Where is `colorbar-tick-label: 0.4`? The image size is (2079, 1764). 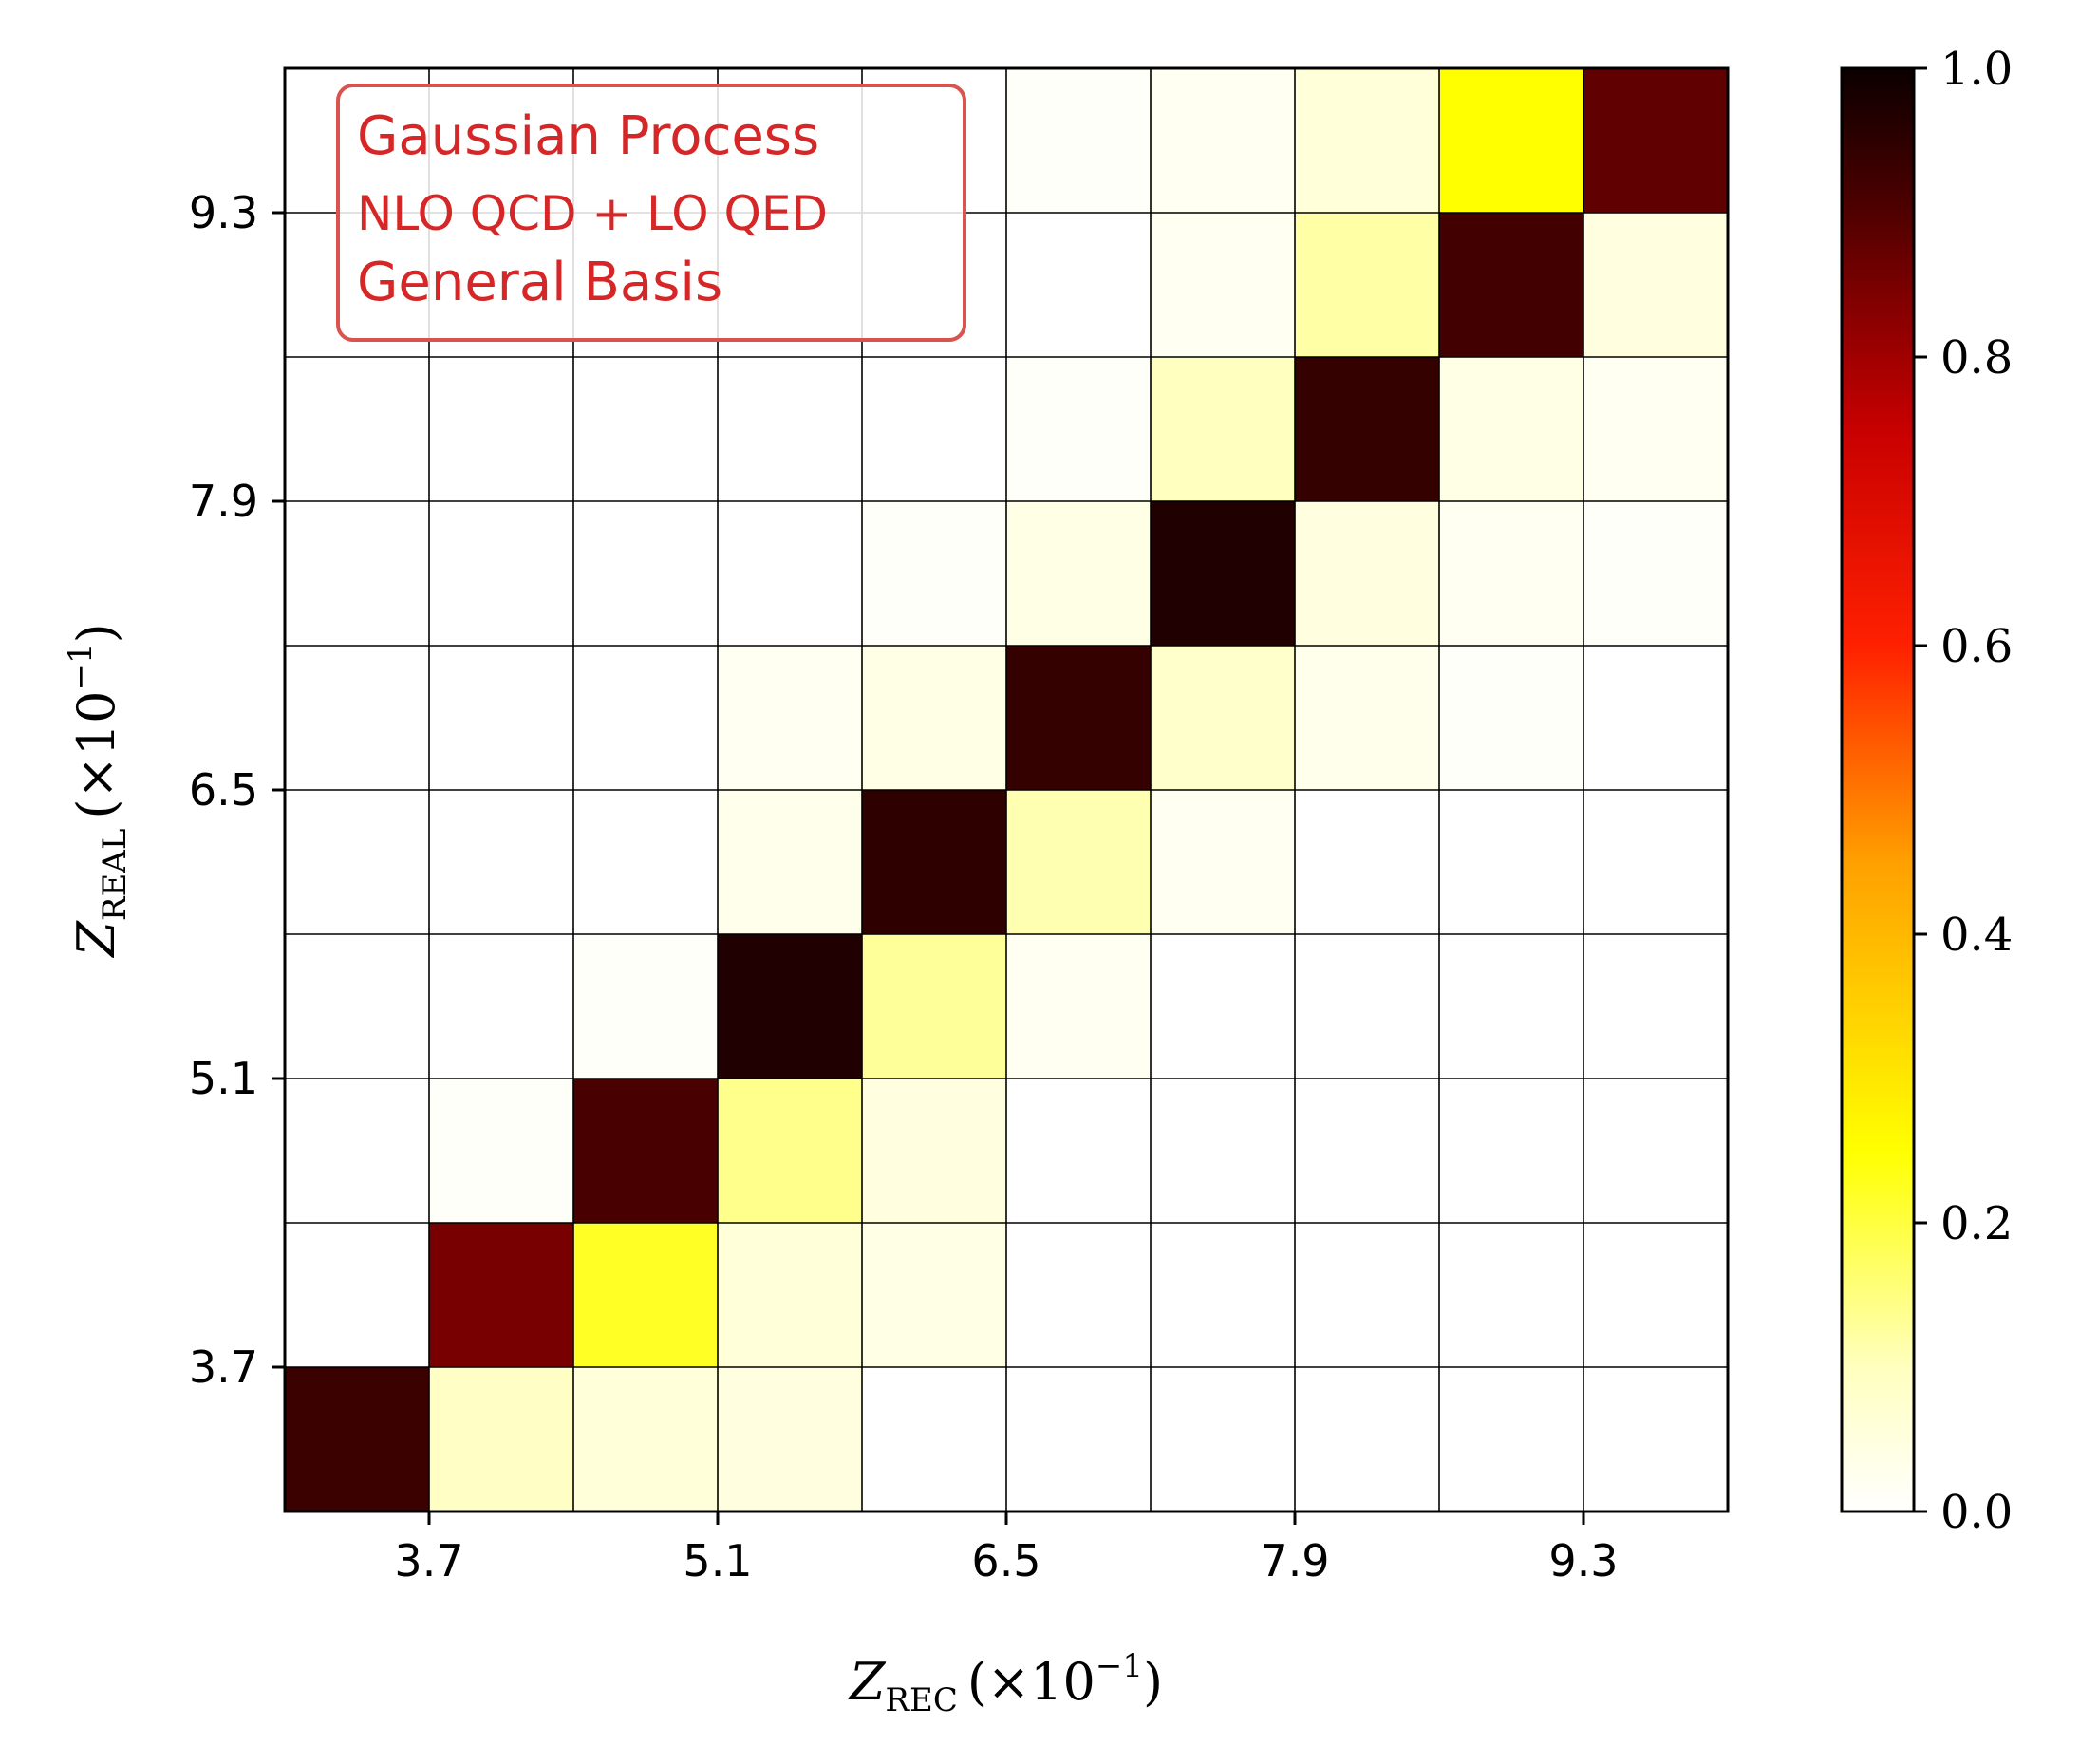
colorbar-tick-label: 0.4 is located at coordinates (1976, 936).